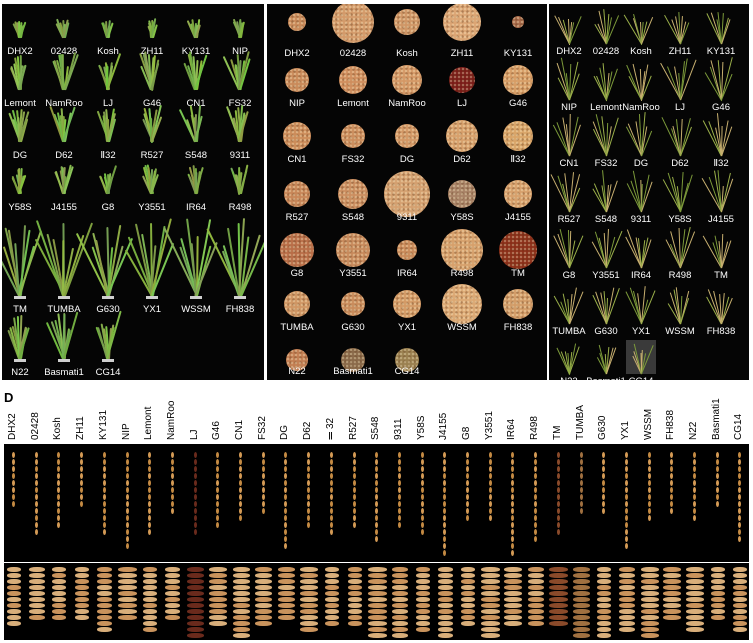  What do you see at coordinates (398, 429) in the screenshot?
I see `grain-label: 9311` at bounding box center [398, 429].